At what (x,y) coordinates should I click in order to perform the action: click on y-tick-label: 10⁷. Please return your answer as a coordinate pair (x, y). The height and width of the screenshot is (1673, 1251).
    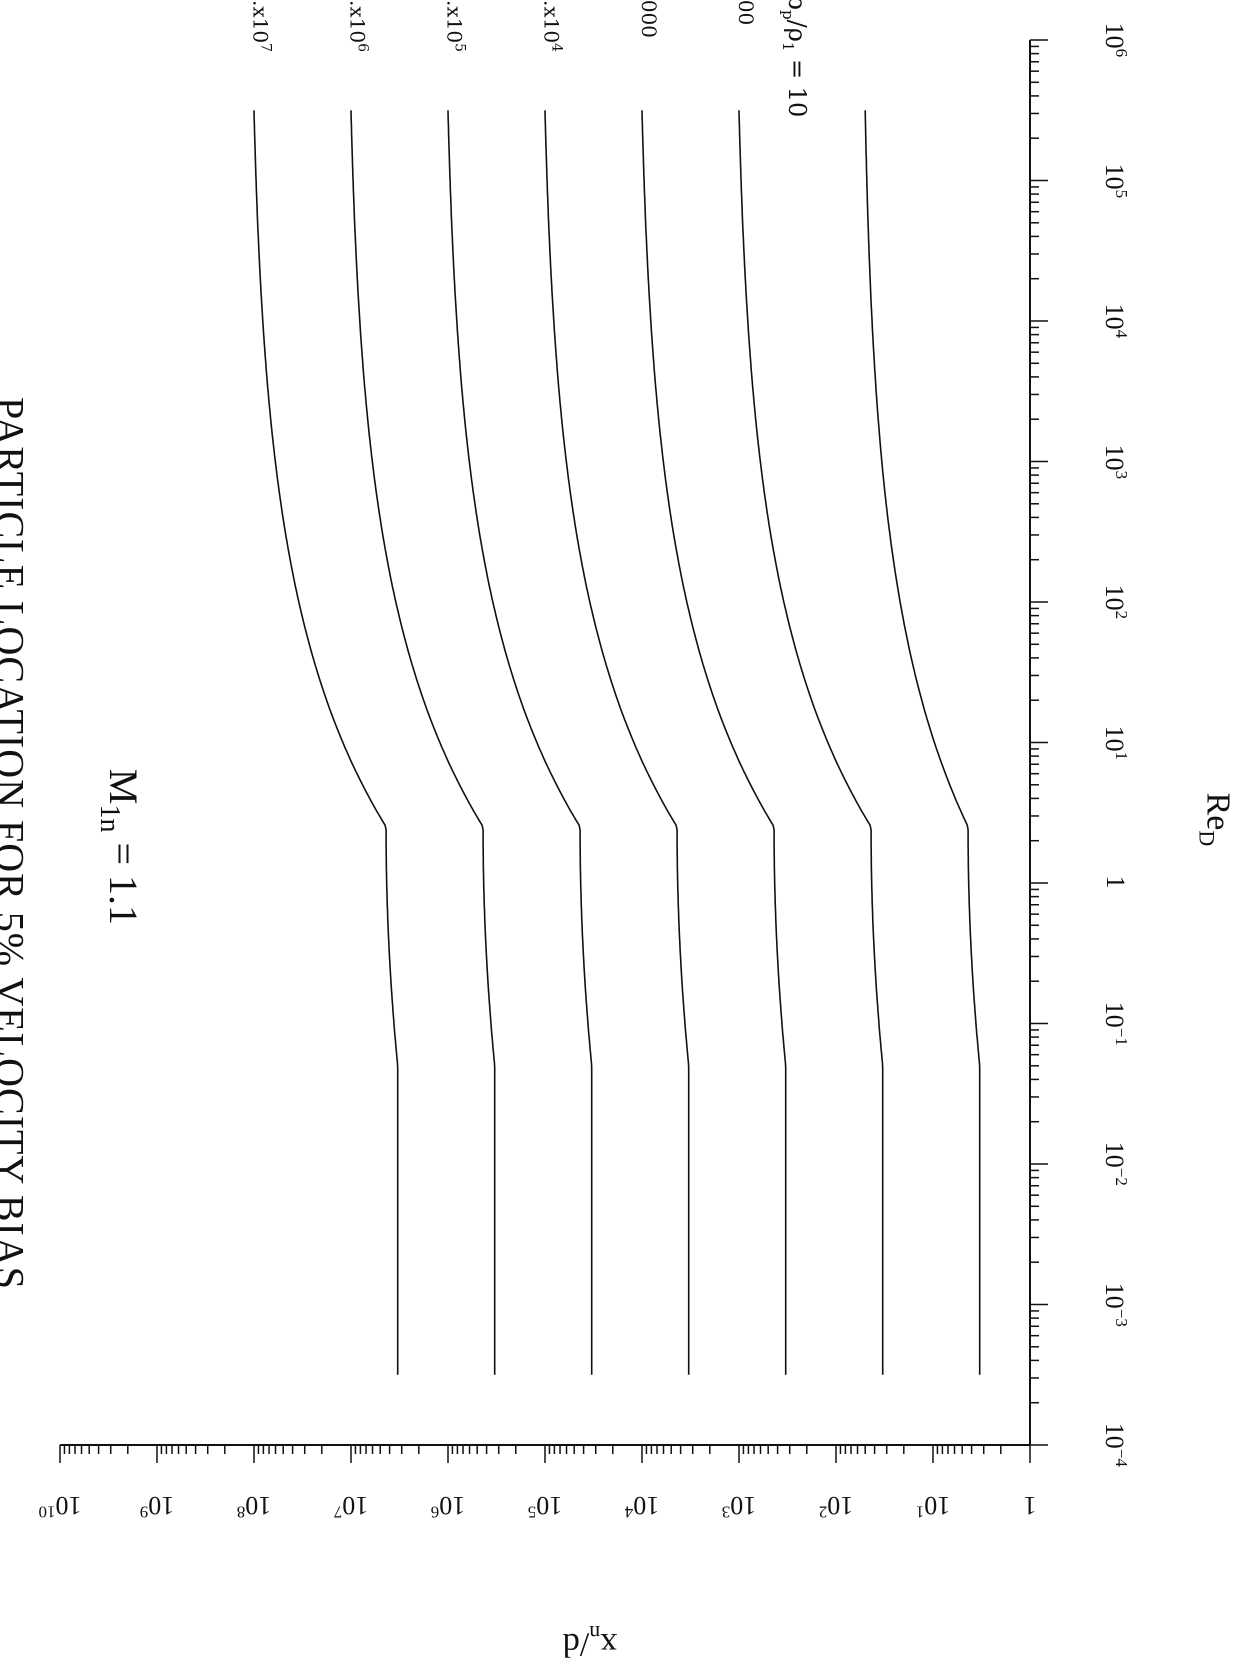
    Looking at the image, I should click on (351, 1506).